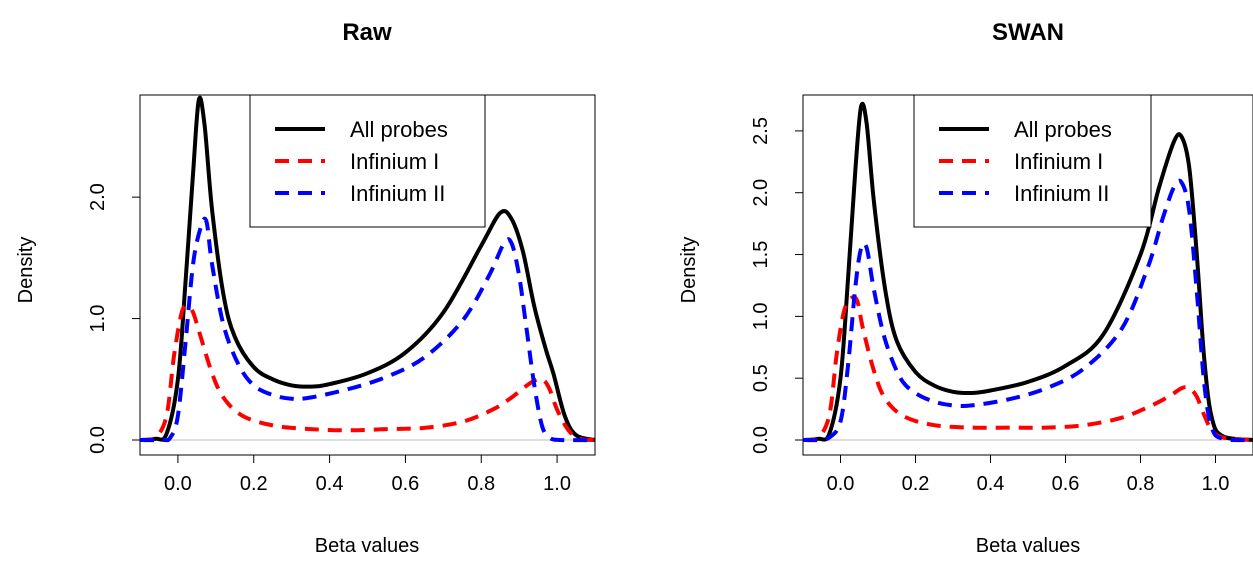  I want to click on chart-swan-y-axis-label: Density, so click(689, 270).